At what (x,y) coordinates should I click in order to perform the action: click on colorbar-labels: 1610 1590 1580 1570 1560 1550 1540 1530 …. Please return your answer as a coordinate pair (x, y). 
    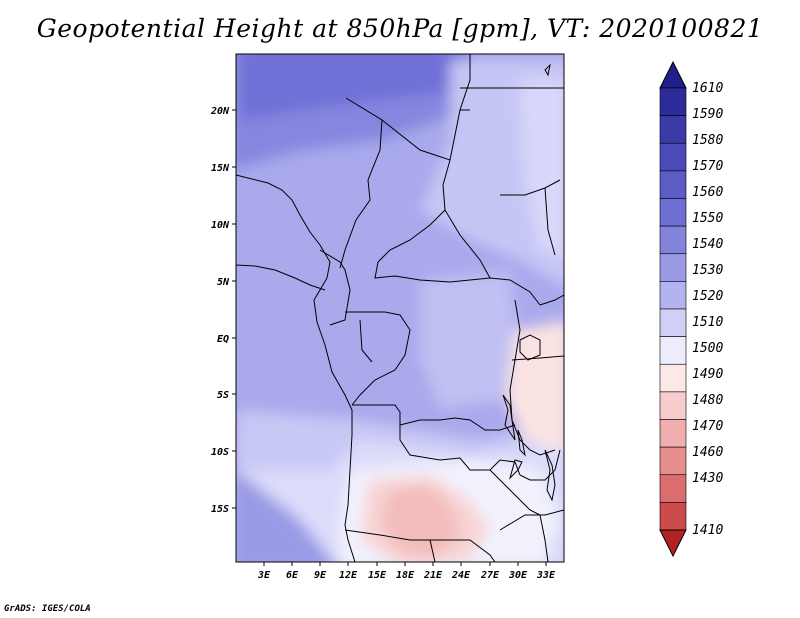
    Looking at the image, I should click on (707, 309).